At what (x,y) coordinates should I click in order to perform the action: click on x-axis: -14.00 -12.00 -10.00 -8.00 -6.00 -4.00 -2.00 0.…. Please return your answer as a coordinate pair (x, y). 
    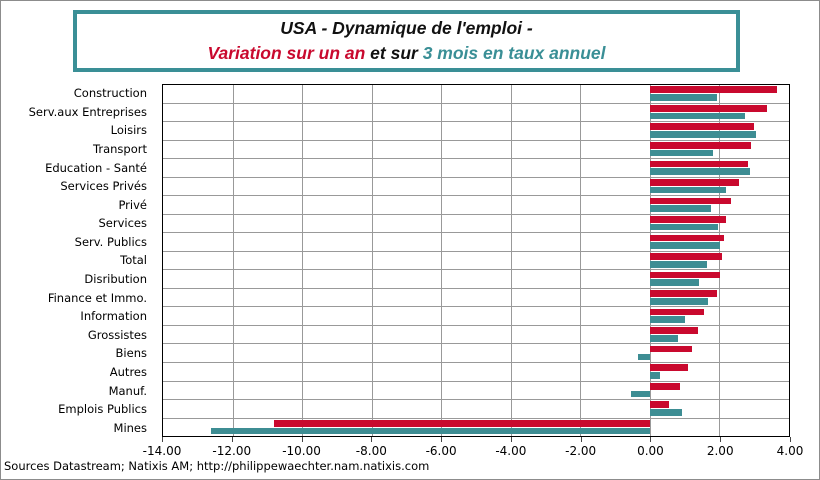
    Looking at the image, I should click on (473, 450).